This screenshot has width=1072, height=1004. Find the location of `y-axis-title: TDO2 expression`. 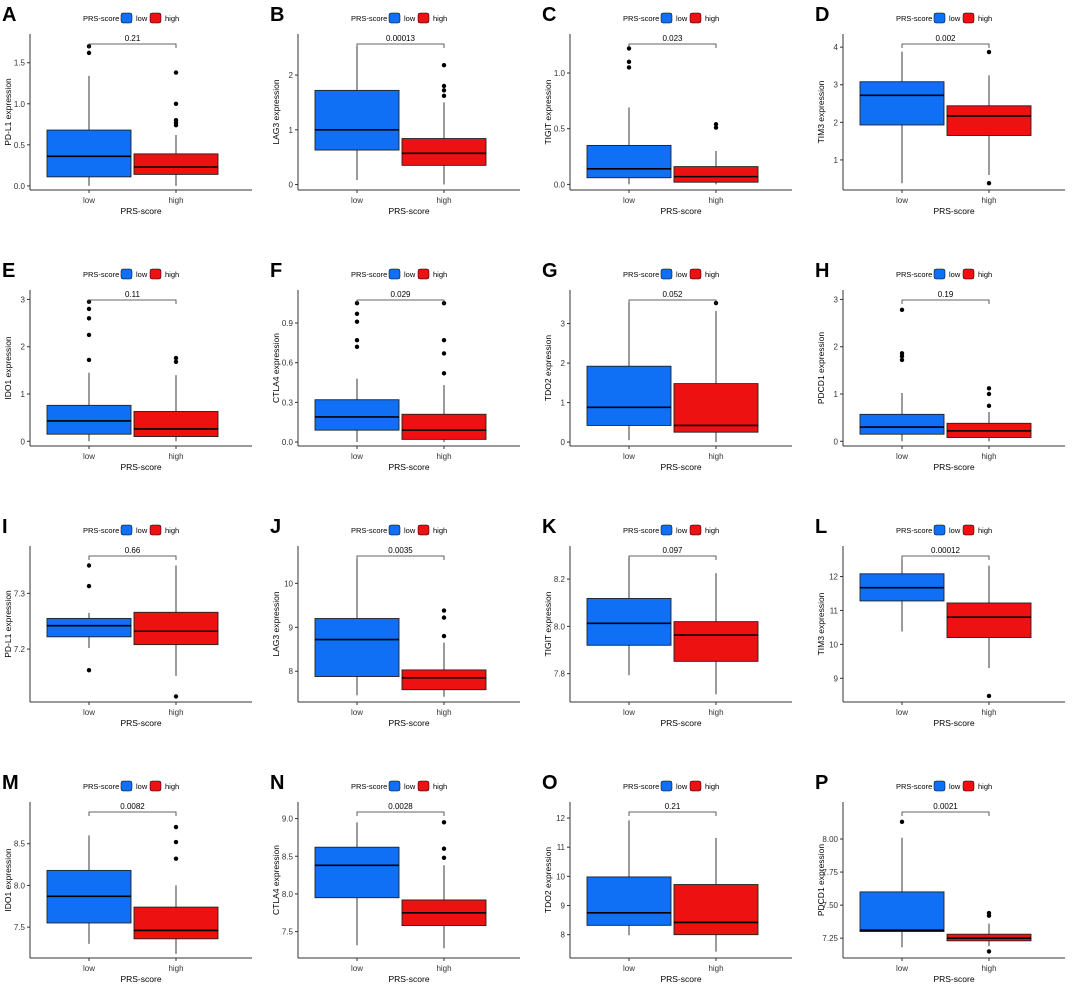

y-axis-title: TDO2 expression is located at coordinates (548, 880).